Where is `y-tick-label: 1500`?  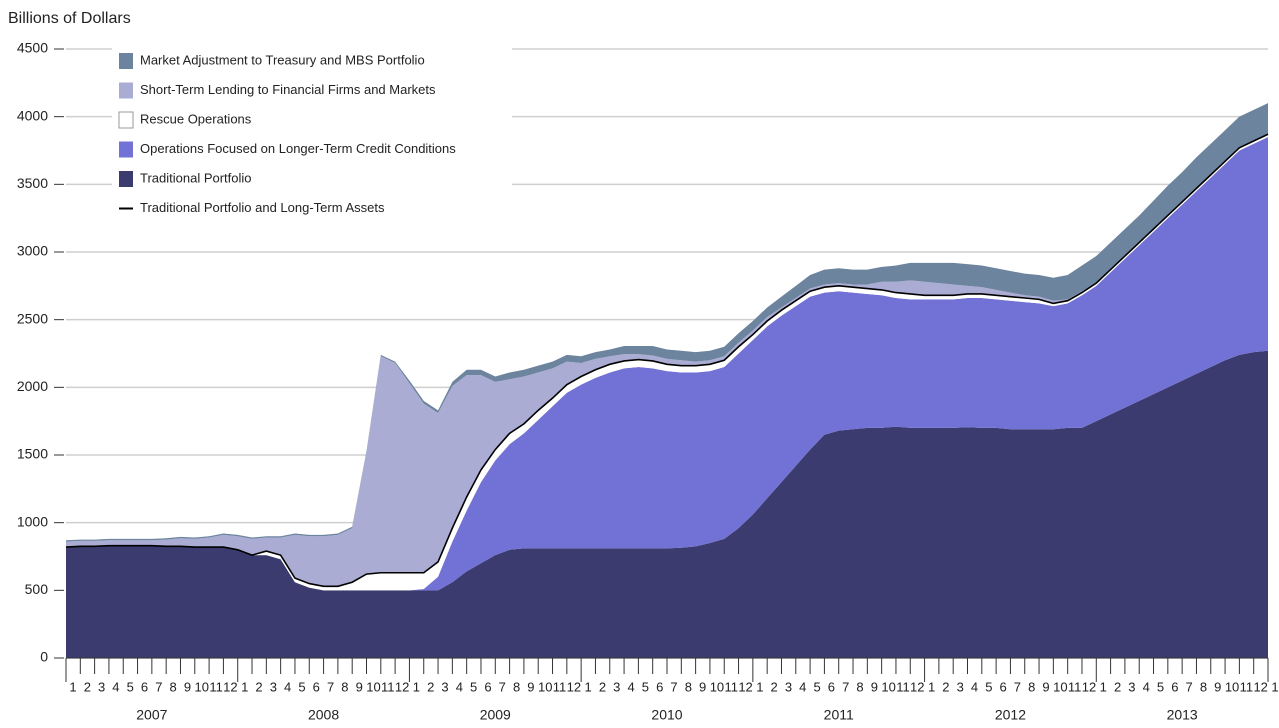
y-tick-label: 1500 is located at coordinates (32, 454).